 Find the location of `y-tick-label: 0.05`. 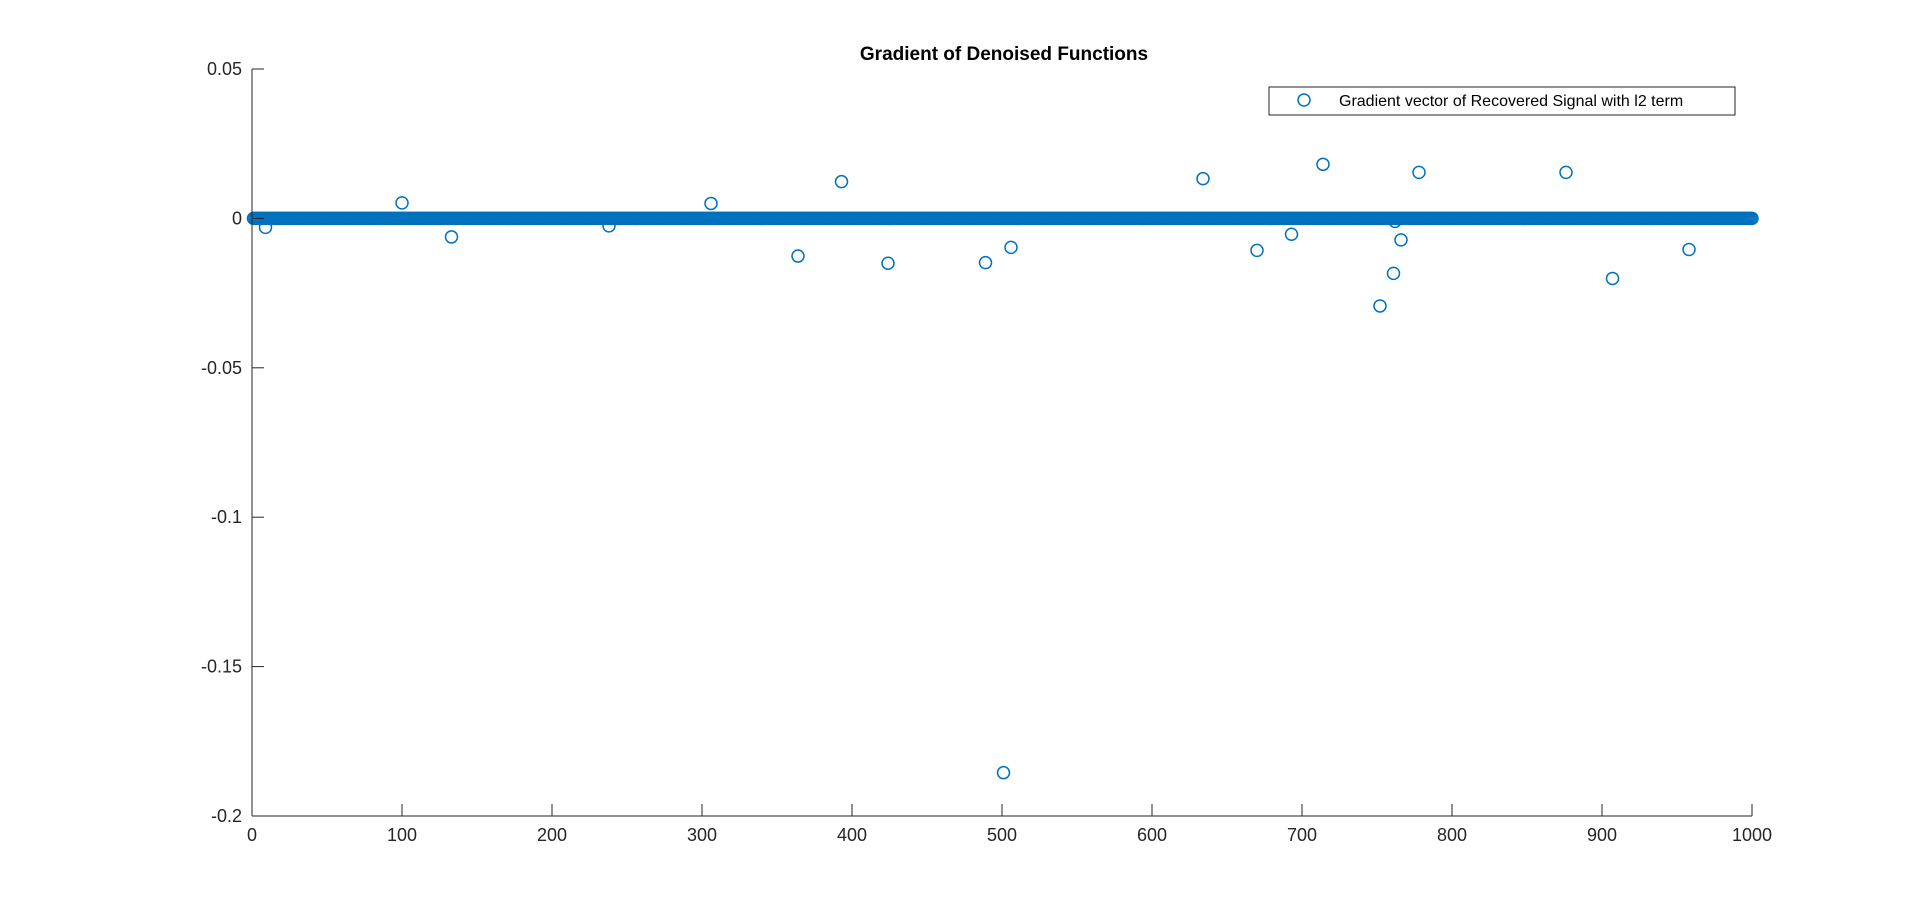

y-tick-label: 0.05 is located at coordinates (224, 69).